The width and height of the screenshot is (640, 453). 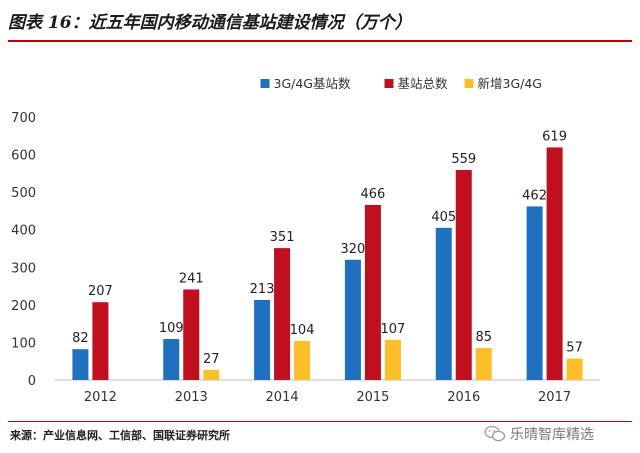 What do you see at coordinates (211, 359) in the screenshot?
I see `data-label: 27` at bounding box center [211, 359].